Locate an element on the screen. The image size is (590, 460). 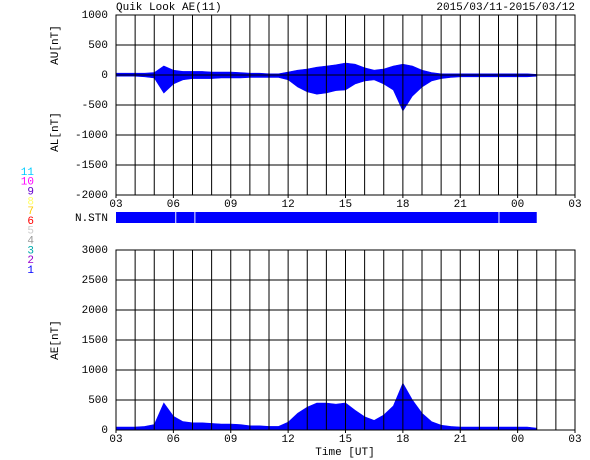
station-number: 1 is located at coordinates (30, 271).